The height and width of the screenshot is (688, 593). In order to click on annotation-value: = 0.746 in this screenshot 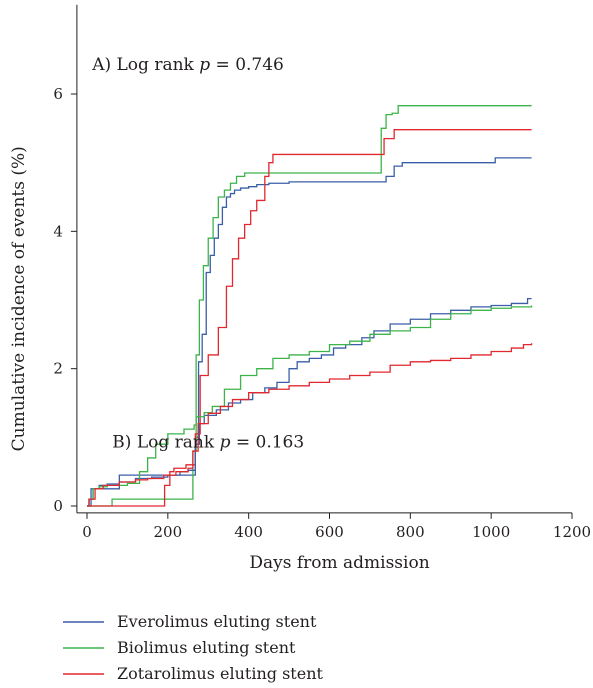, I will do `click(247, 65)`.